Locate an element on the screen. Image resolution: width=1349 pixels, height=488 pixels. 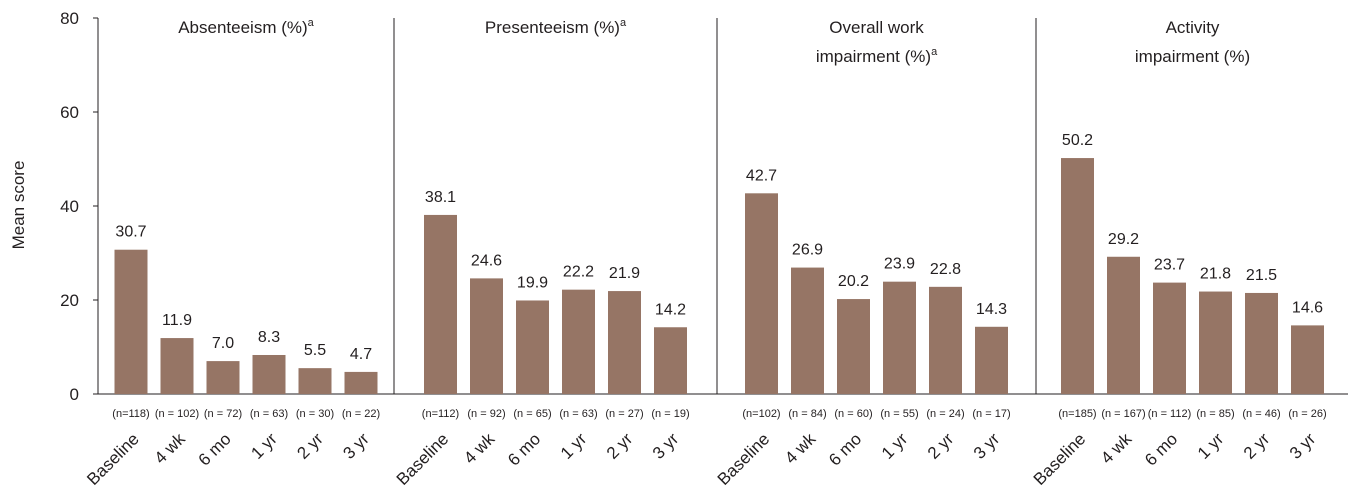
n-label: (n=185) is located at coordinates (1077, 414).